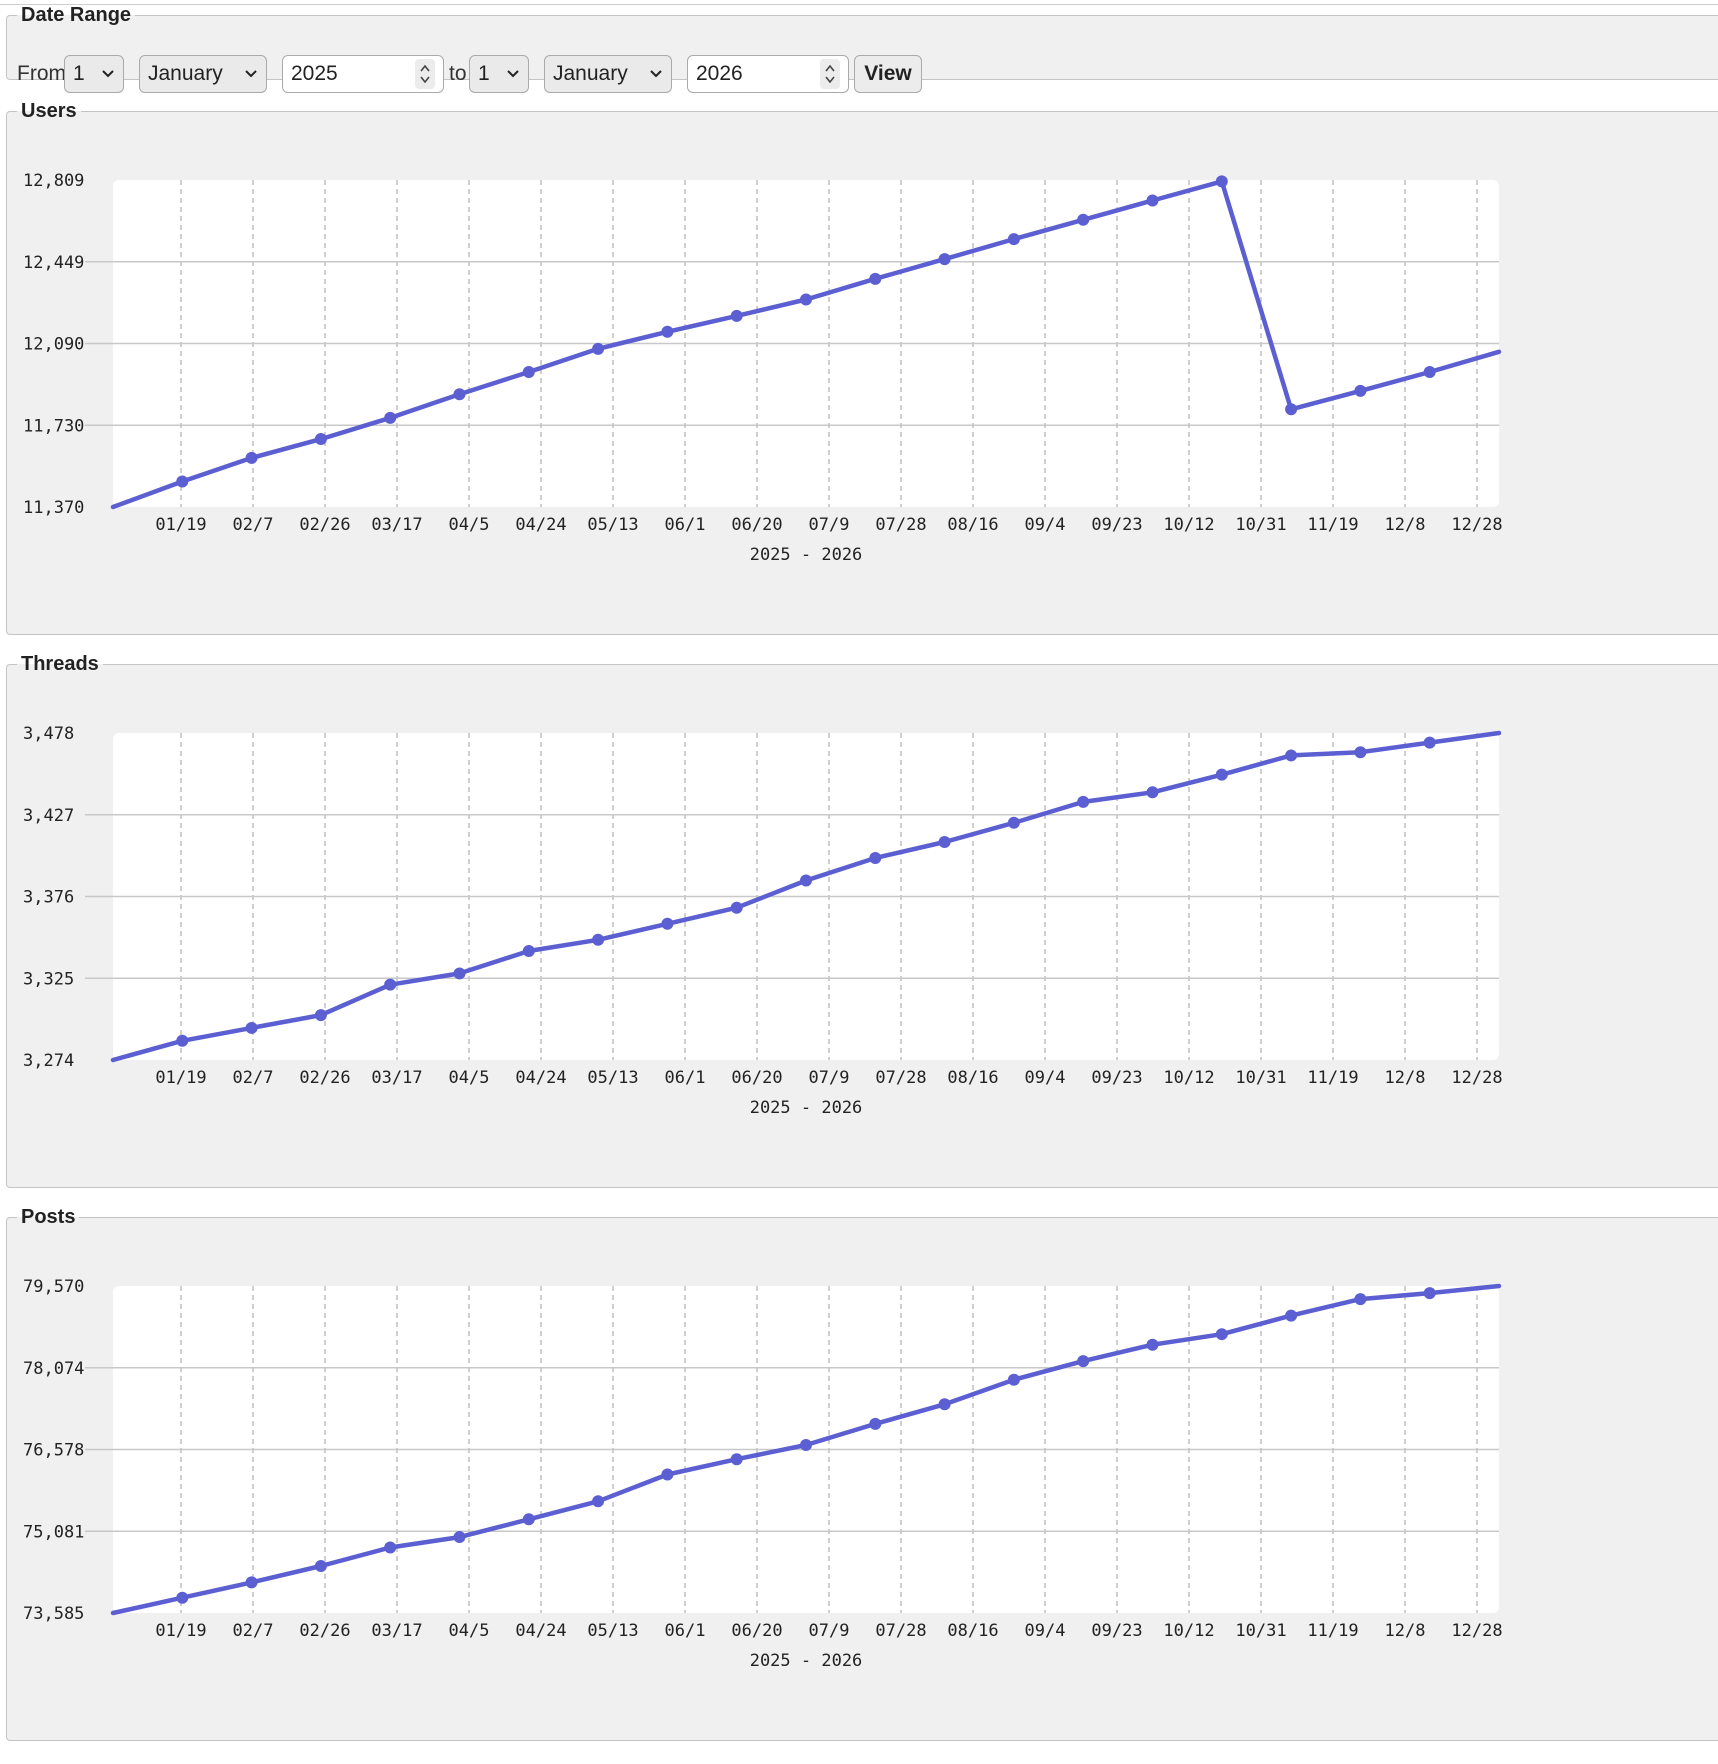  Describe the element at coordinates (363, 74) in the screenshot. I see `from-year-input: 2025` at that location.